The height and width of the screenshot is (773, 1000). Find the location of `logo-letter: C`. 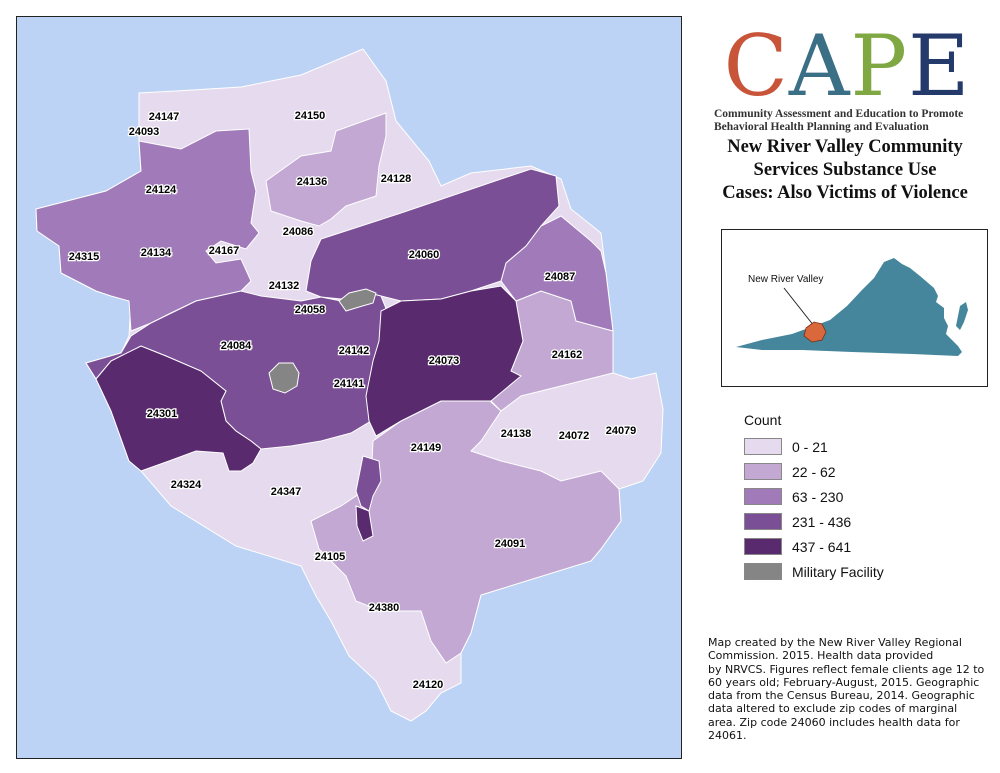

logo-letter: C is located at coordinates (756, 66).